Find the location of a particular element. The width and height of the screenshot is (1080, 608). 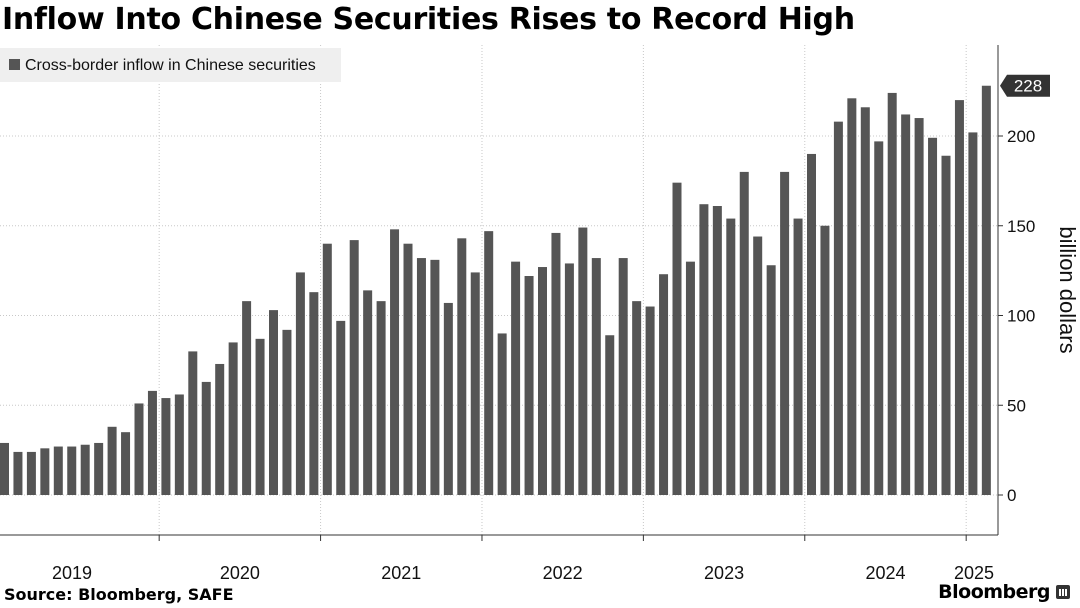

y-axis-label: billion dollars is located at coordinates (1067, 289).